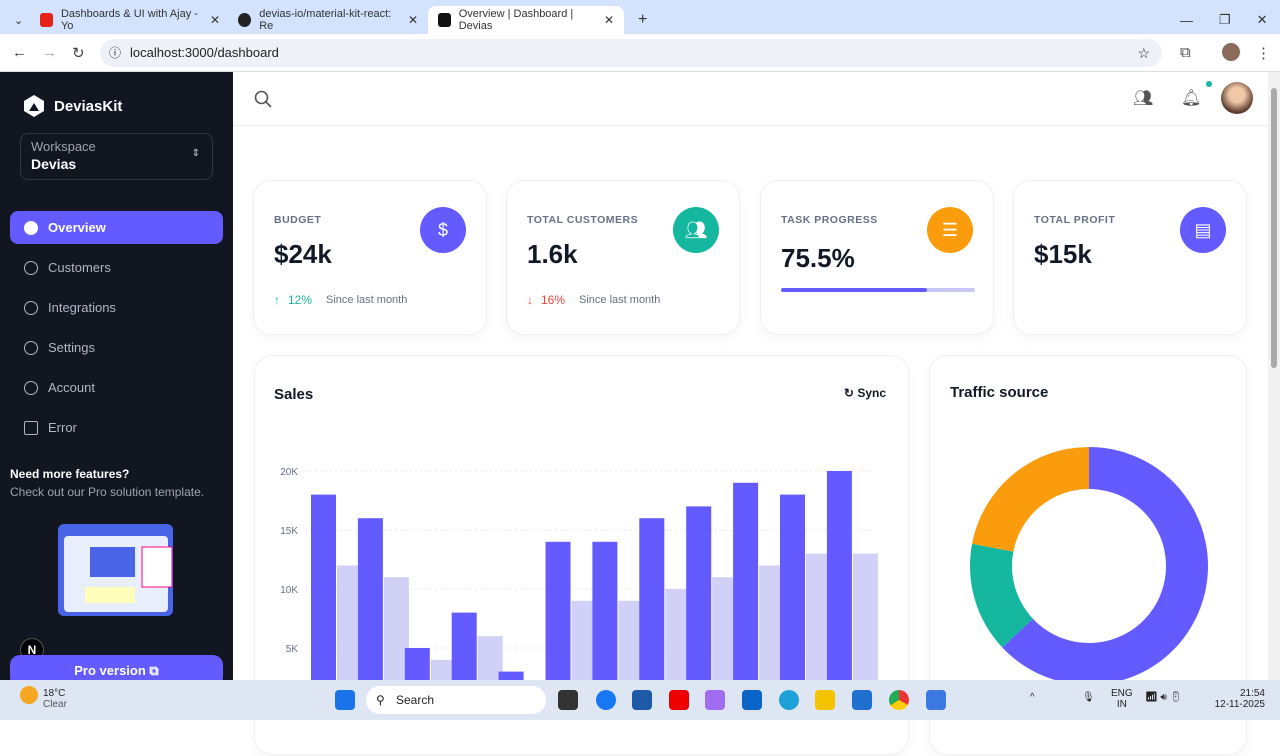 The height and width of the screenshot is (756, 1280). Describe the element at coordinates (31, 387) in the screenshot. I see `user-icon` at that location.